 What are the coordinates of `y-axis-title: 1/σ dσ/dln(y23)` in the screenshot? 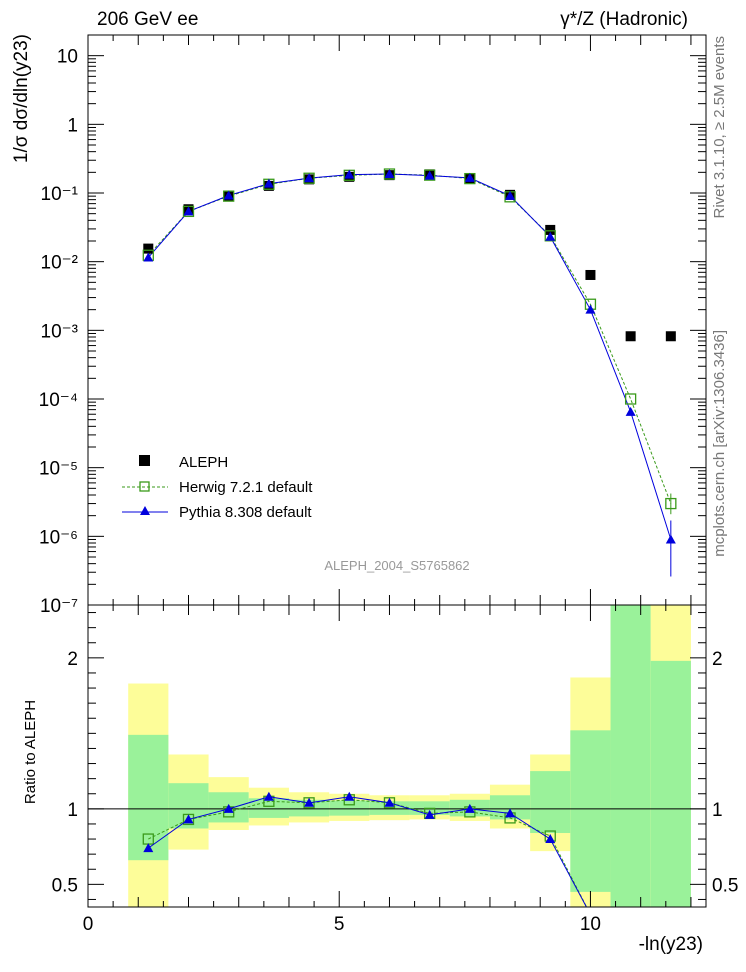 It's located at (21, 98).